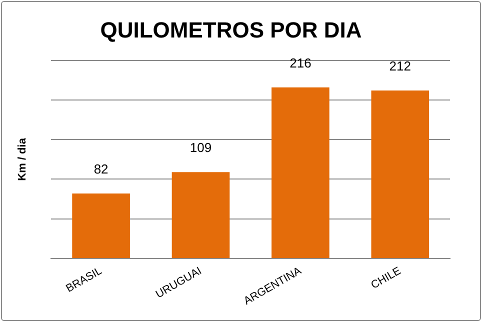 This screenshot has height=324, width=484. I want to click on data-label: 212, so click(400, 66).